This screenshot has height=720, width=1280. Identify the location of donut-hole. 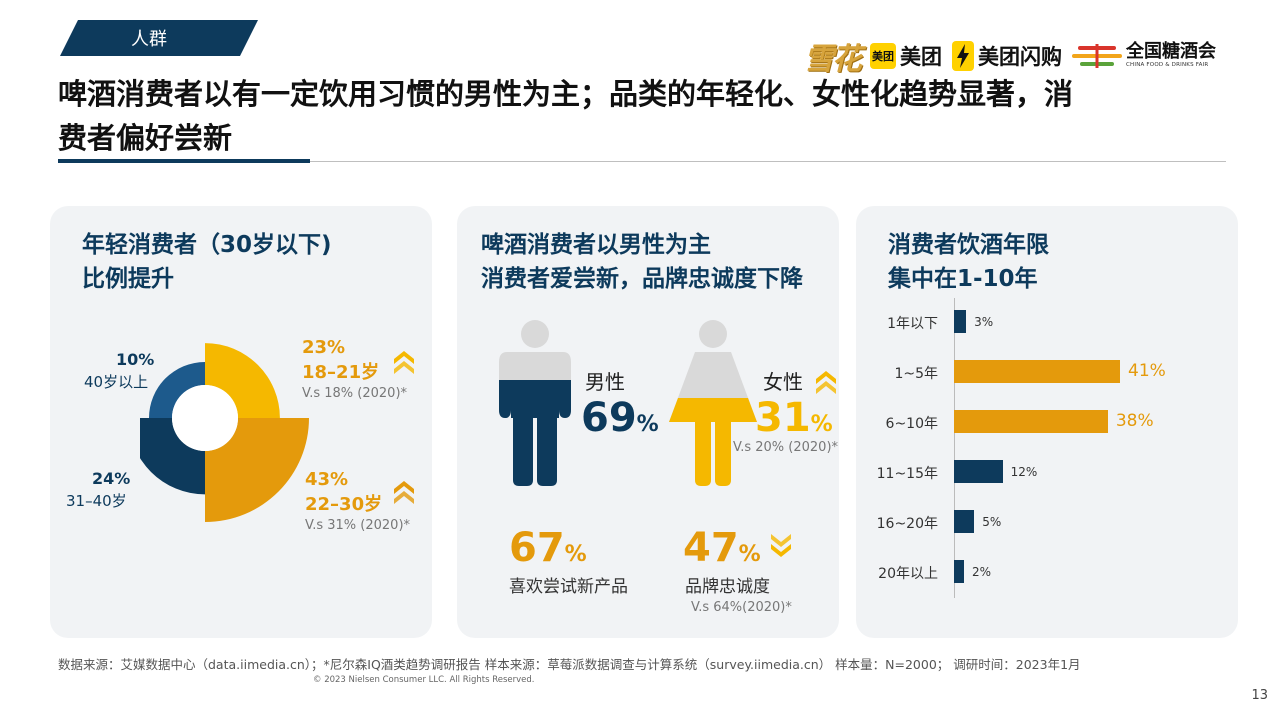
(205, 418).